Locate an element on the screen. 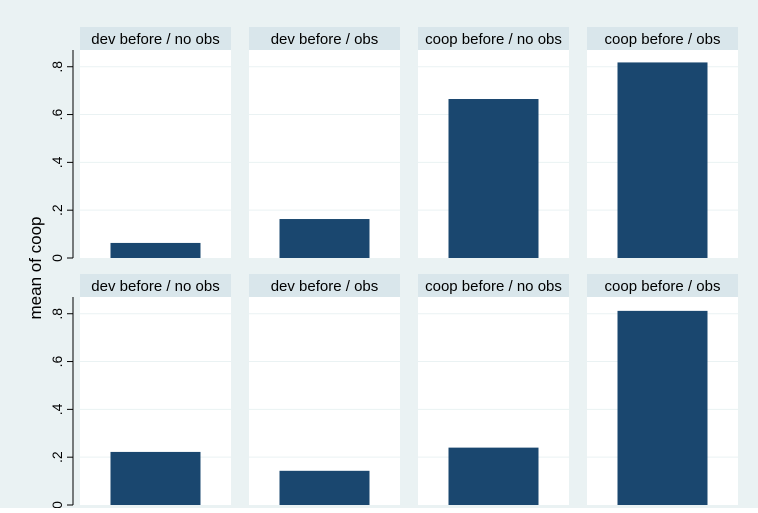  y-axis-label: mean of coop is located at coordinates (35, 267).